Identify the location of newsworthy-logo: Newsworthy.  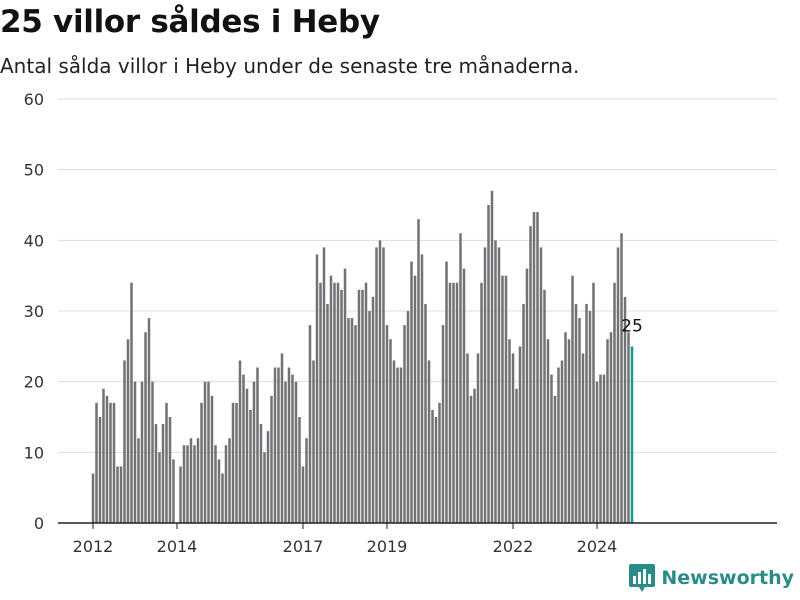
(711, 578).